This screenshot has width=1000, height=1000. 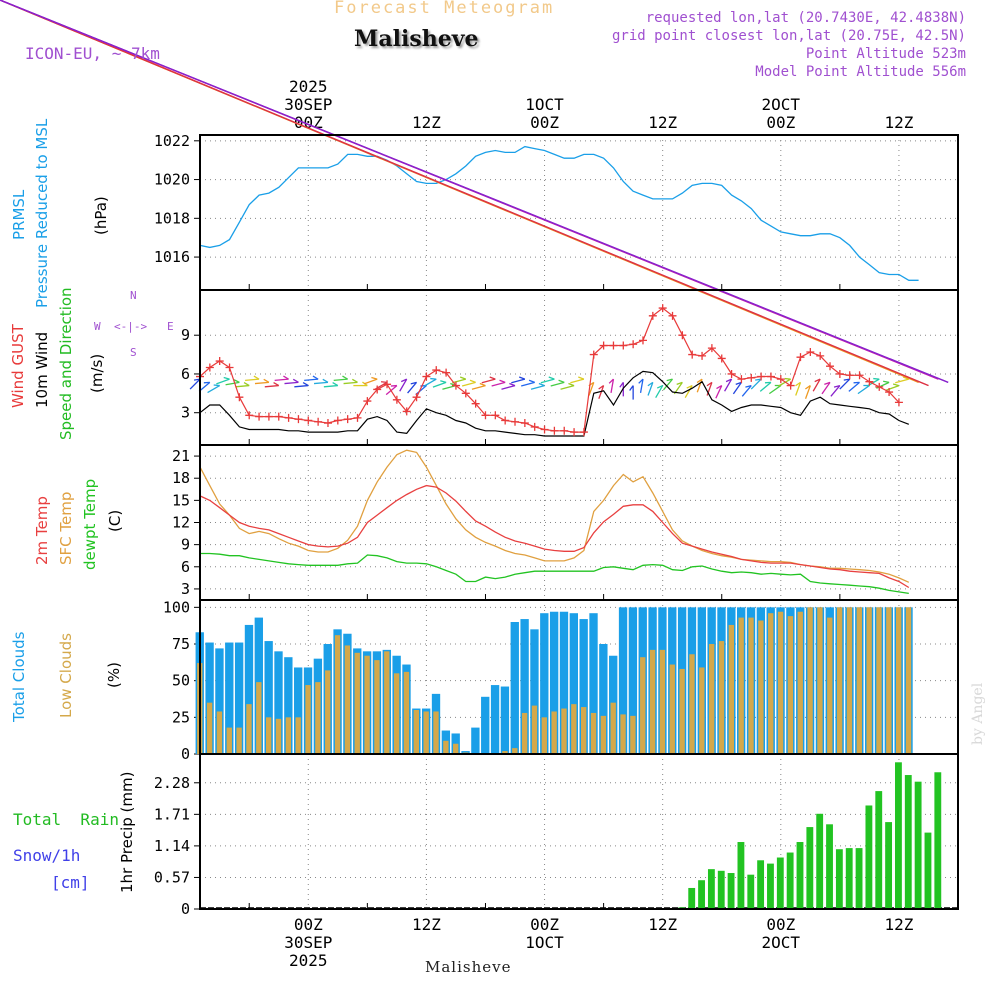 What do you see at coordinates (115, 520) in the screenshot?
I see `temp-label-unit: (C)` at bounding box center [115, 520].